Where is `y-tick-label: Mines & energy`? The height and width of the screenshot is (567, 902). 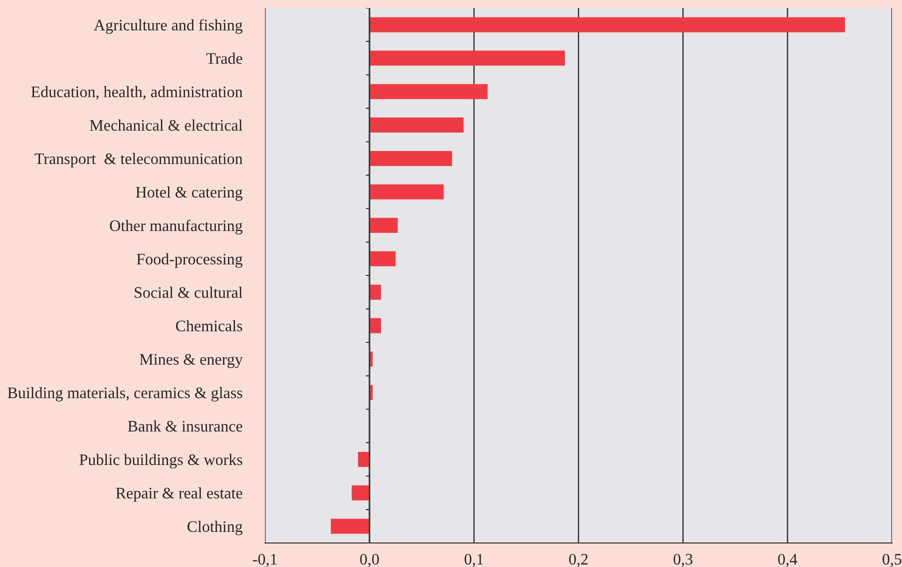
y-tick-label: Mines & energy is located at coordinates (191, 361).